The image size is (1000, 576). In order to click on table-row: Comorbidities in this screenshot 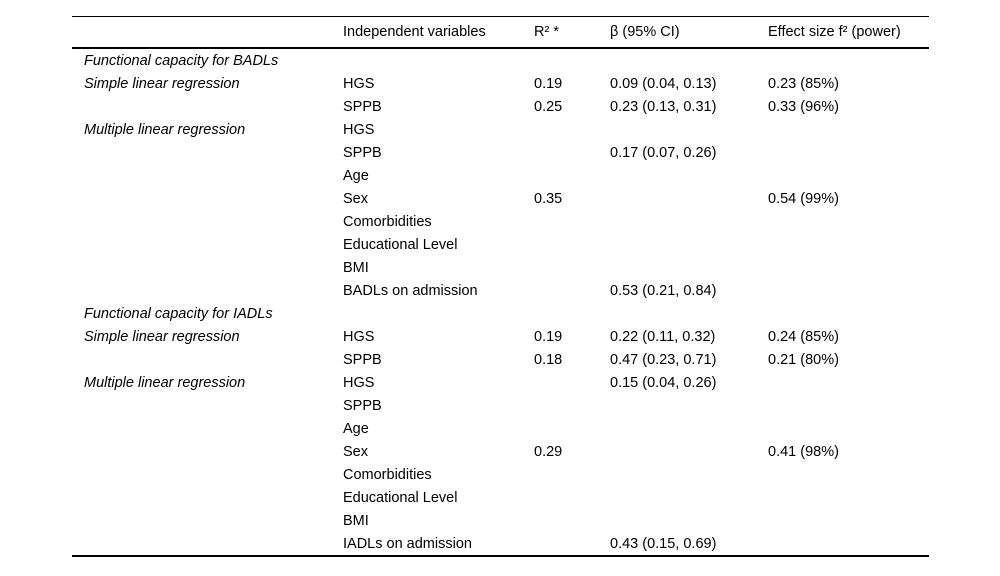, I will do `click(500, 221)`.